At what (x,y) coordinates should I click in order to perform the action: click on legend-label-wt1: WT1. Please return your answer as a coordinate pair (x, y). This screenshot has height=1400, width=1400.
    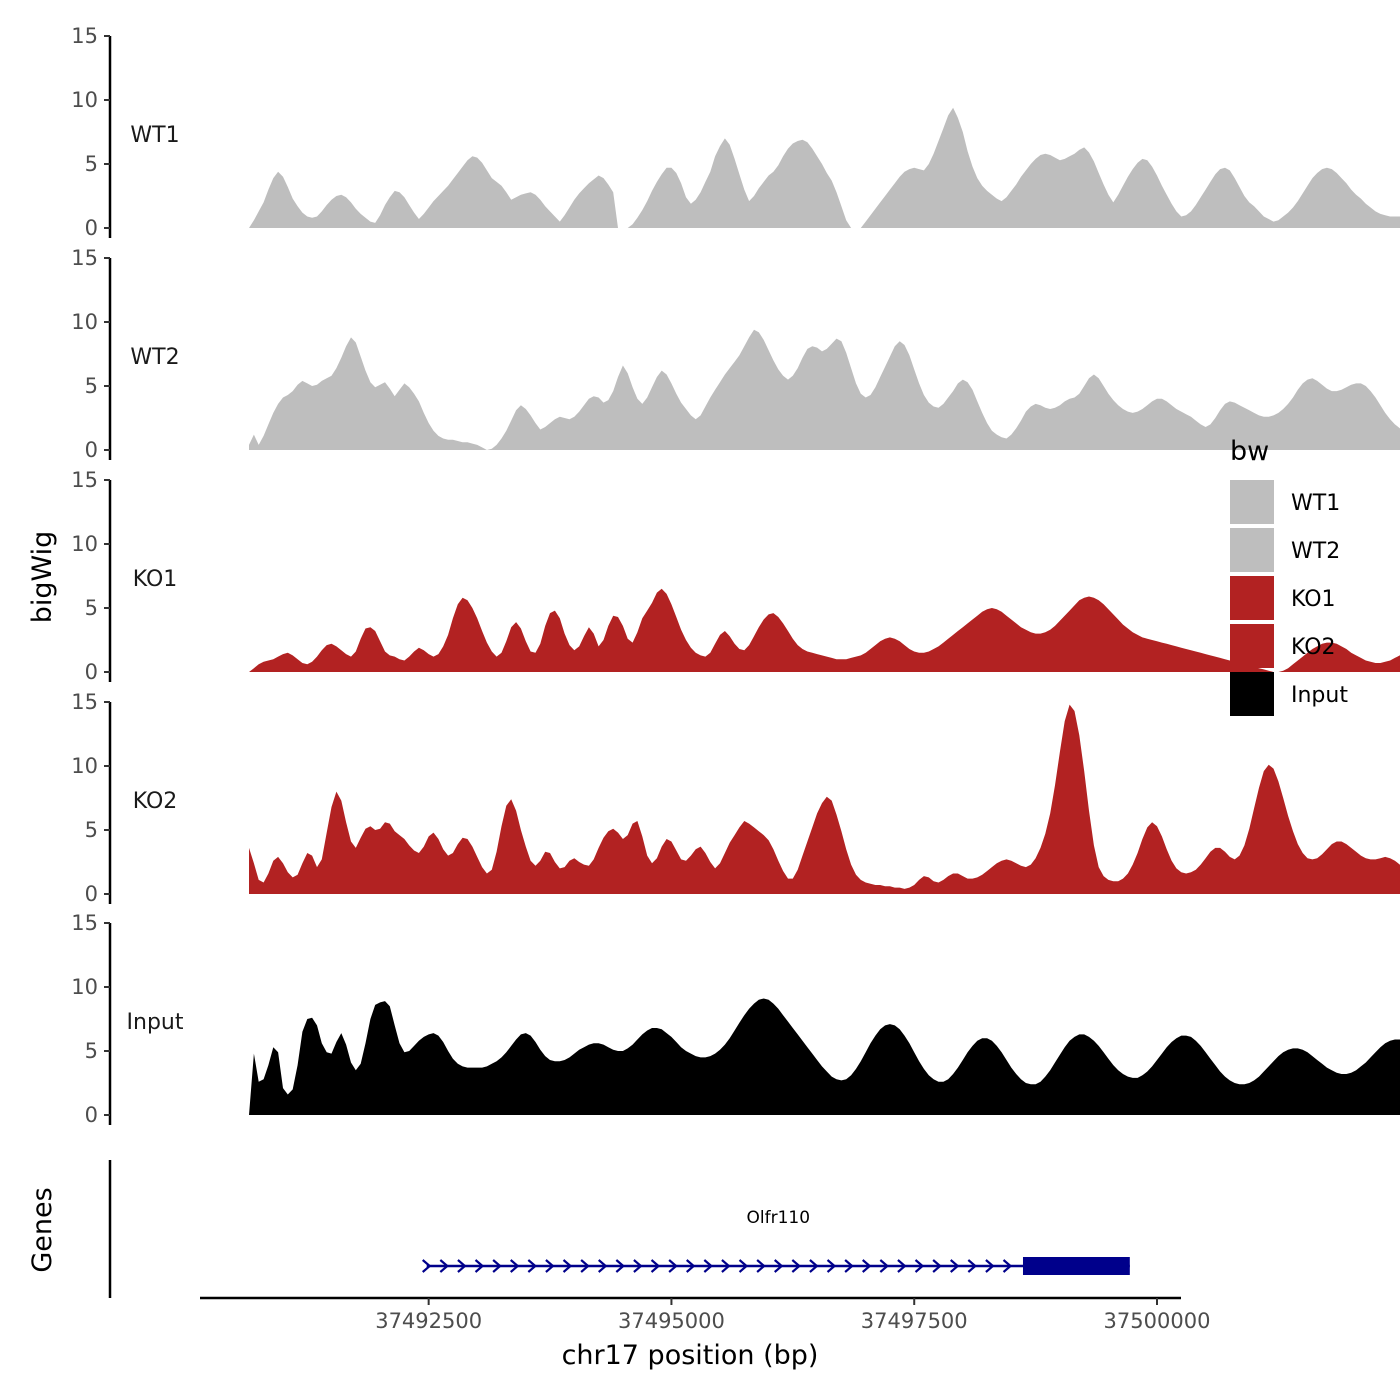
    Looking at the image, I should click on (1315, 503).